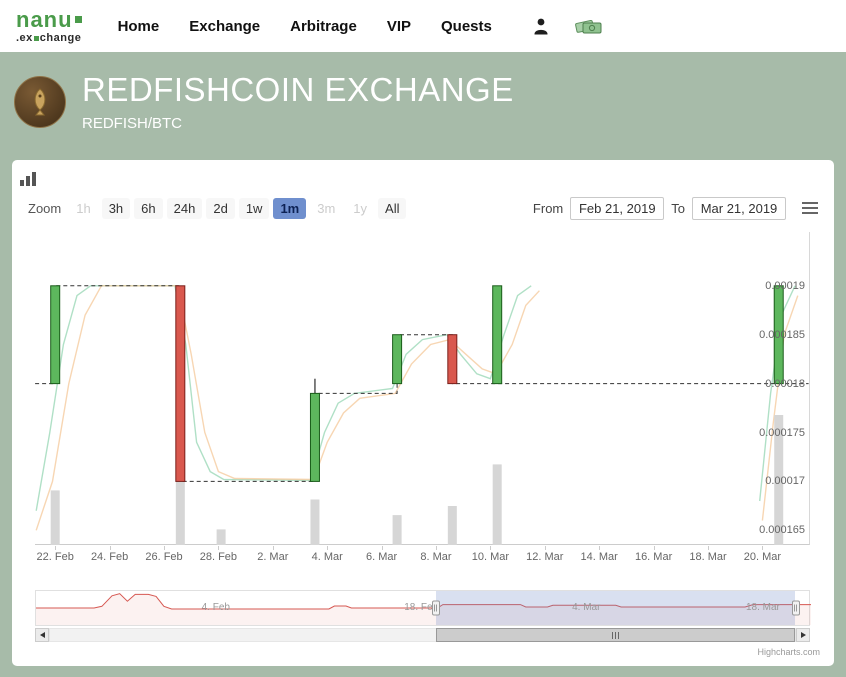 This screenshot has height=677, width=846. Describe the element at coordinates (220, 208) in the screenshot. I see `zoom-button-2d: 2d` at that location.